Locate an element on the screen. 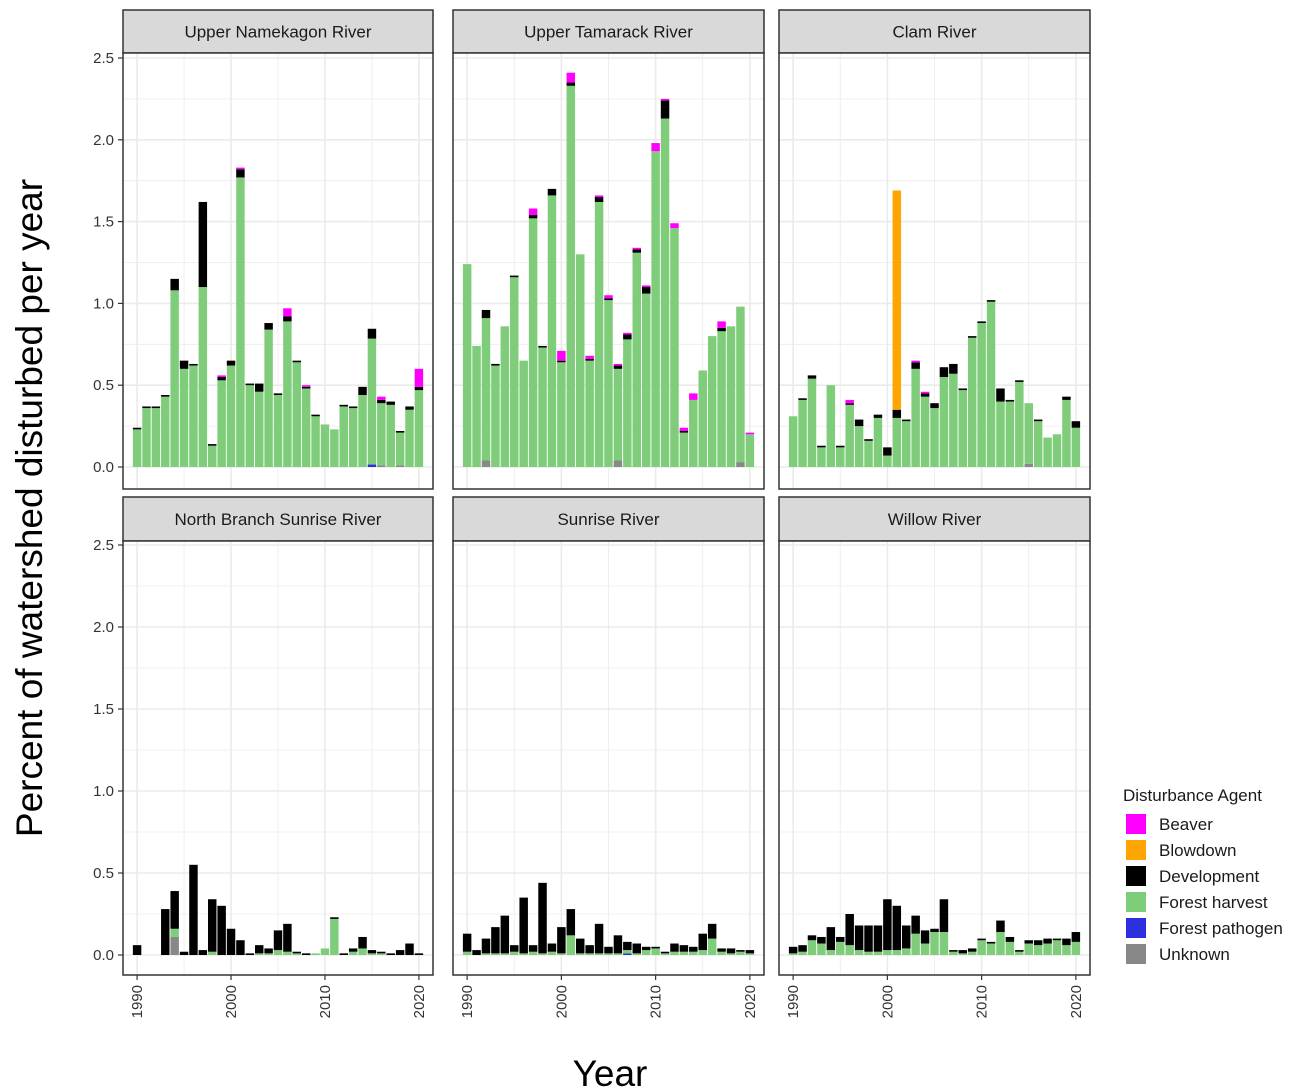 Image resolution: width=1300 pixels, height=1091 pixels. bar-forest-harvest-1999 is located at coordinates (221, 423).